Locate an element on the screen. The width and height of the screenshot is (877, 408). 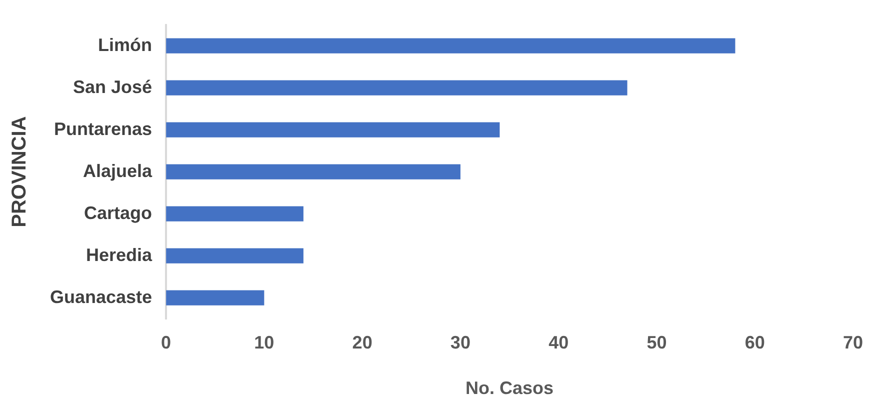
y-tick-label: Guanacaste is located at coordinates (101, 296).